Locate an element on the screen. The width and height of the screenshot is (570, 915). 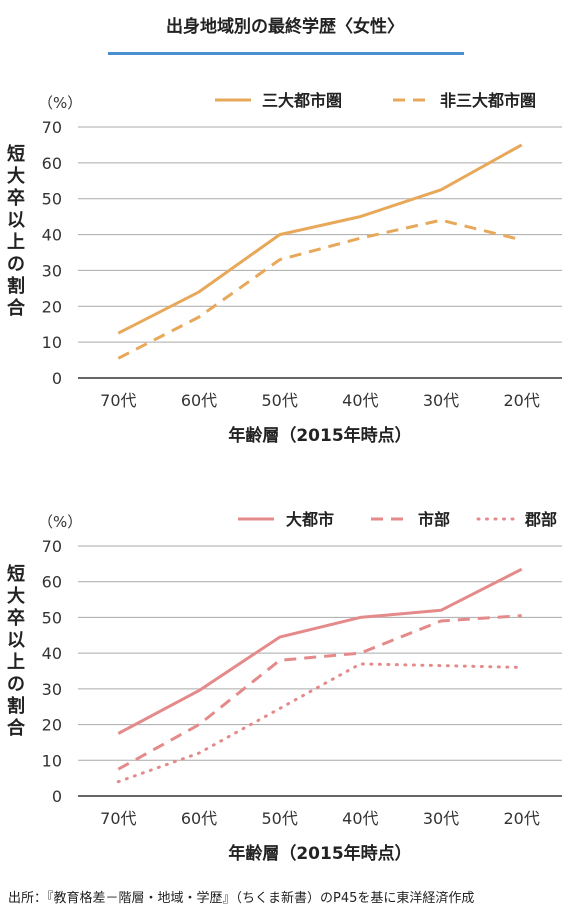
legend-label: 市部 is located at coordinates (434, 519).